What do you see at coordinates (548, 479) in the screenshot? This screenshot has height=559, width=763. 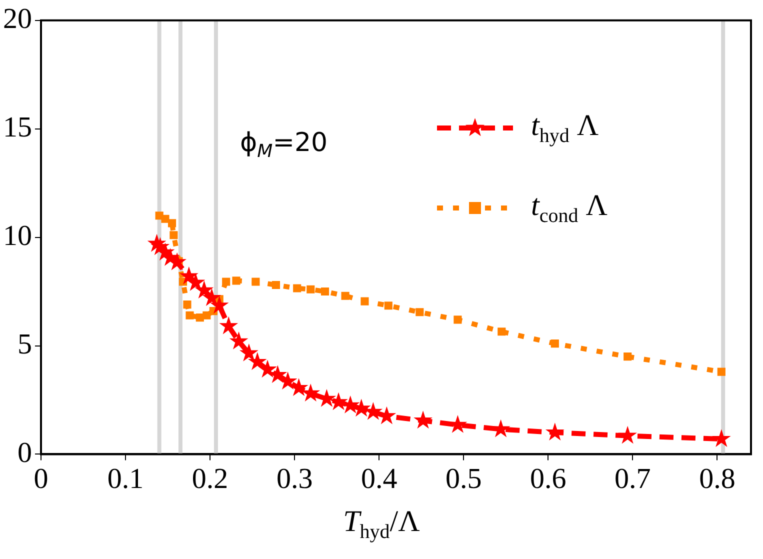 I see `x-tick-label: 0.6` at bounding box center [548, 479].